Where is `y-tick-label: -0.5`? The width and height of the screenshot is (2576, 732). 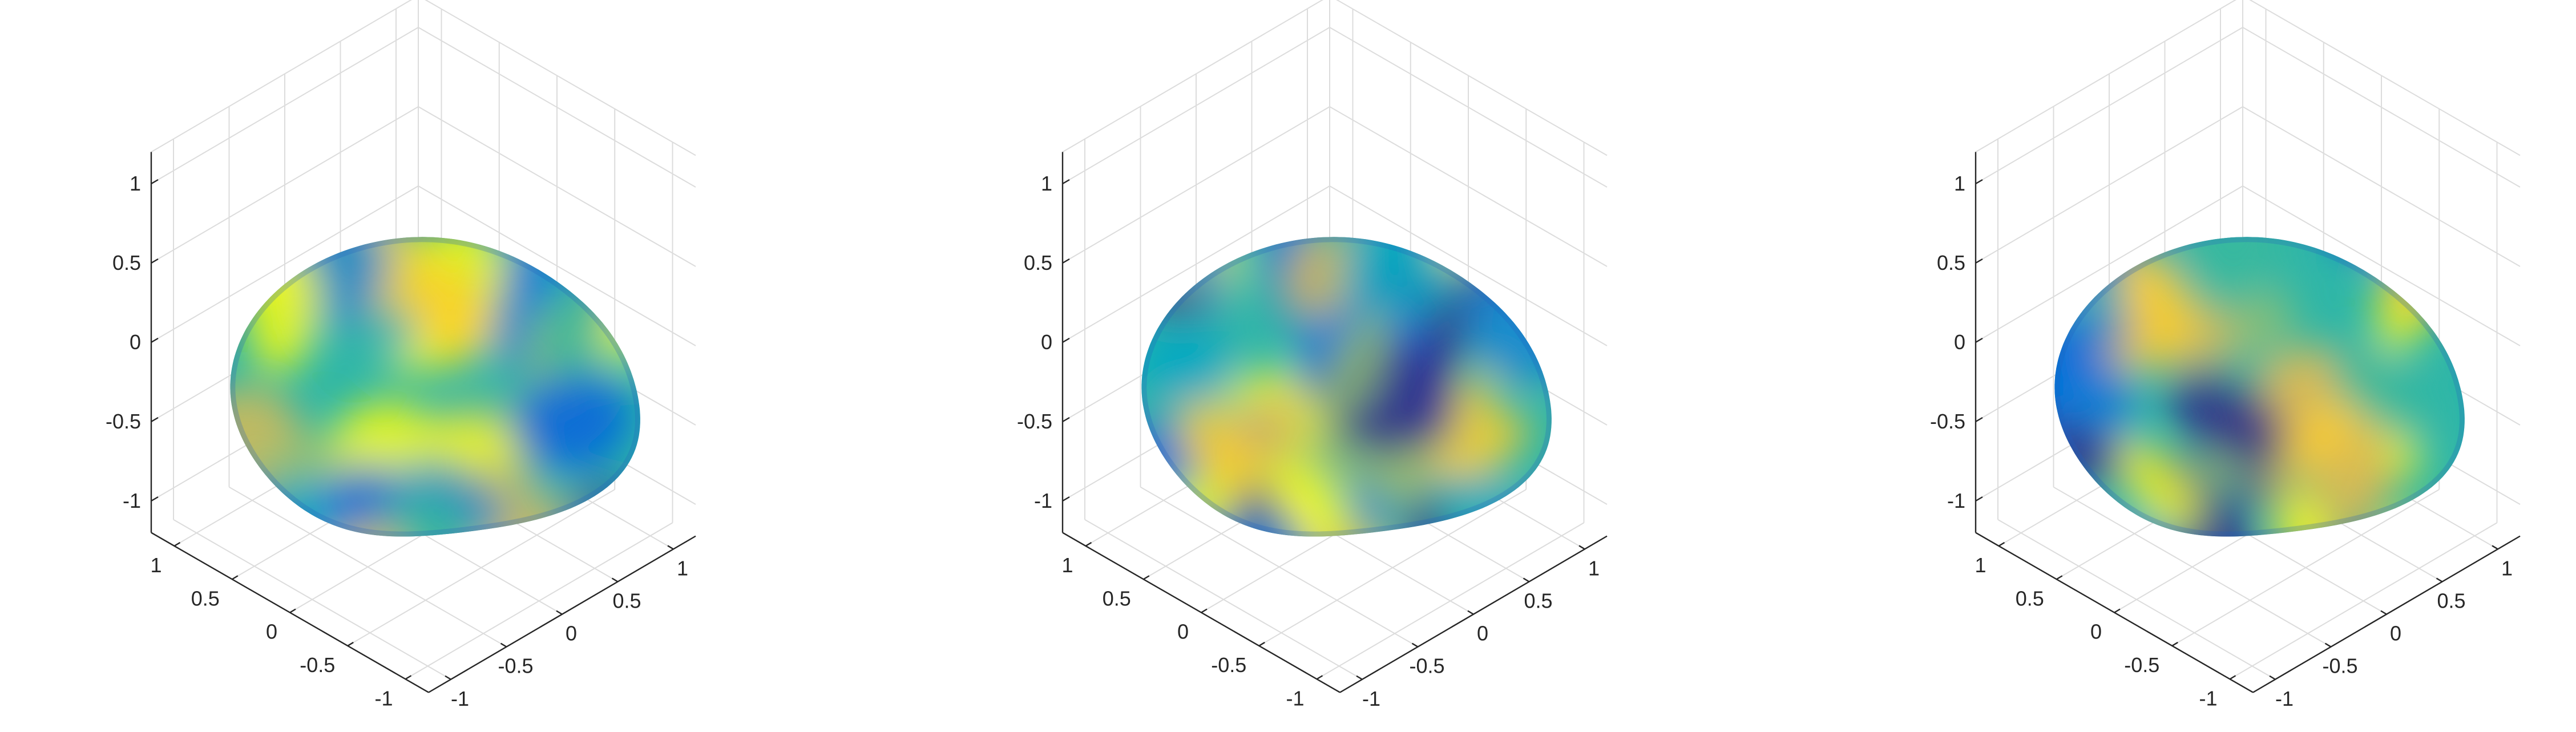
y-tick-label: -0.5 is located at coordinates (317, 665).